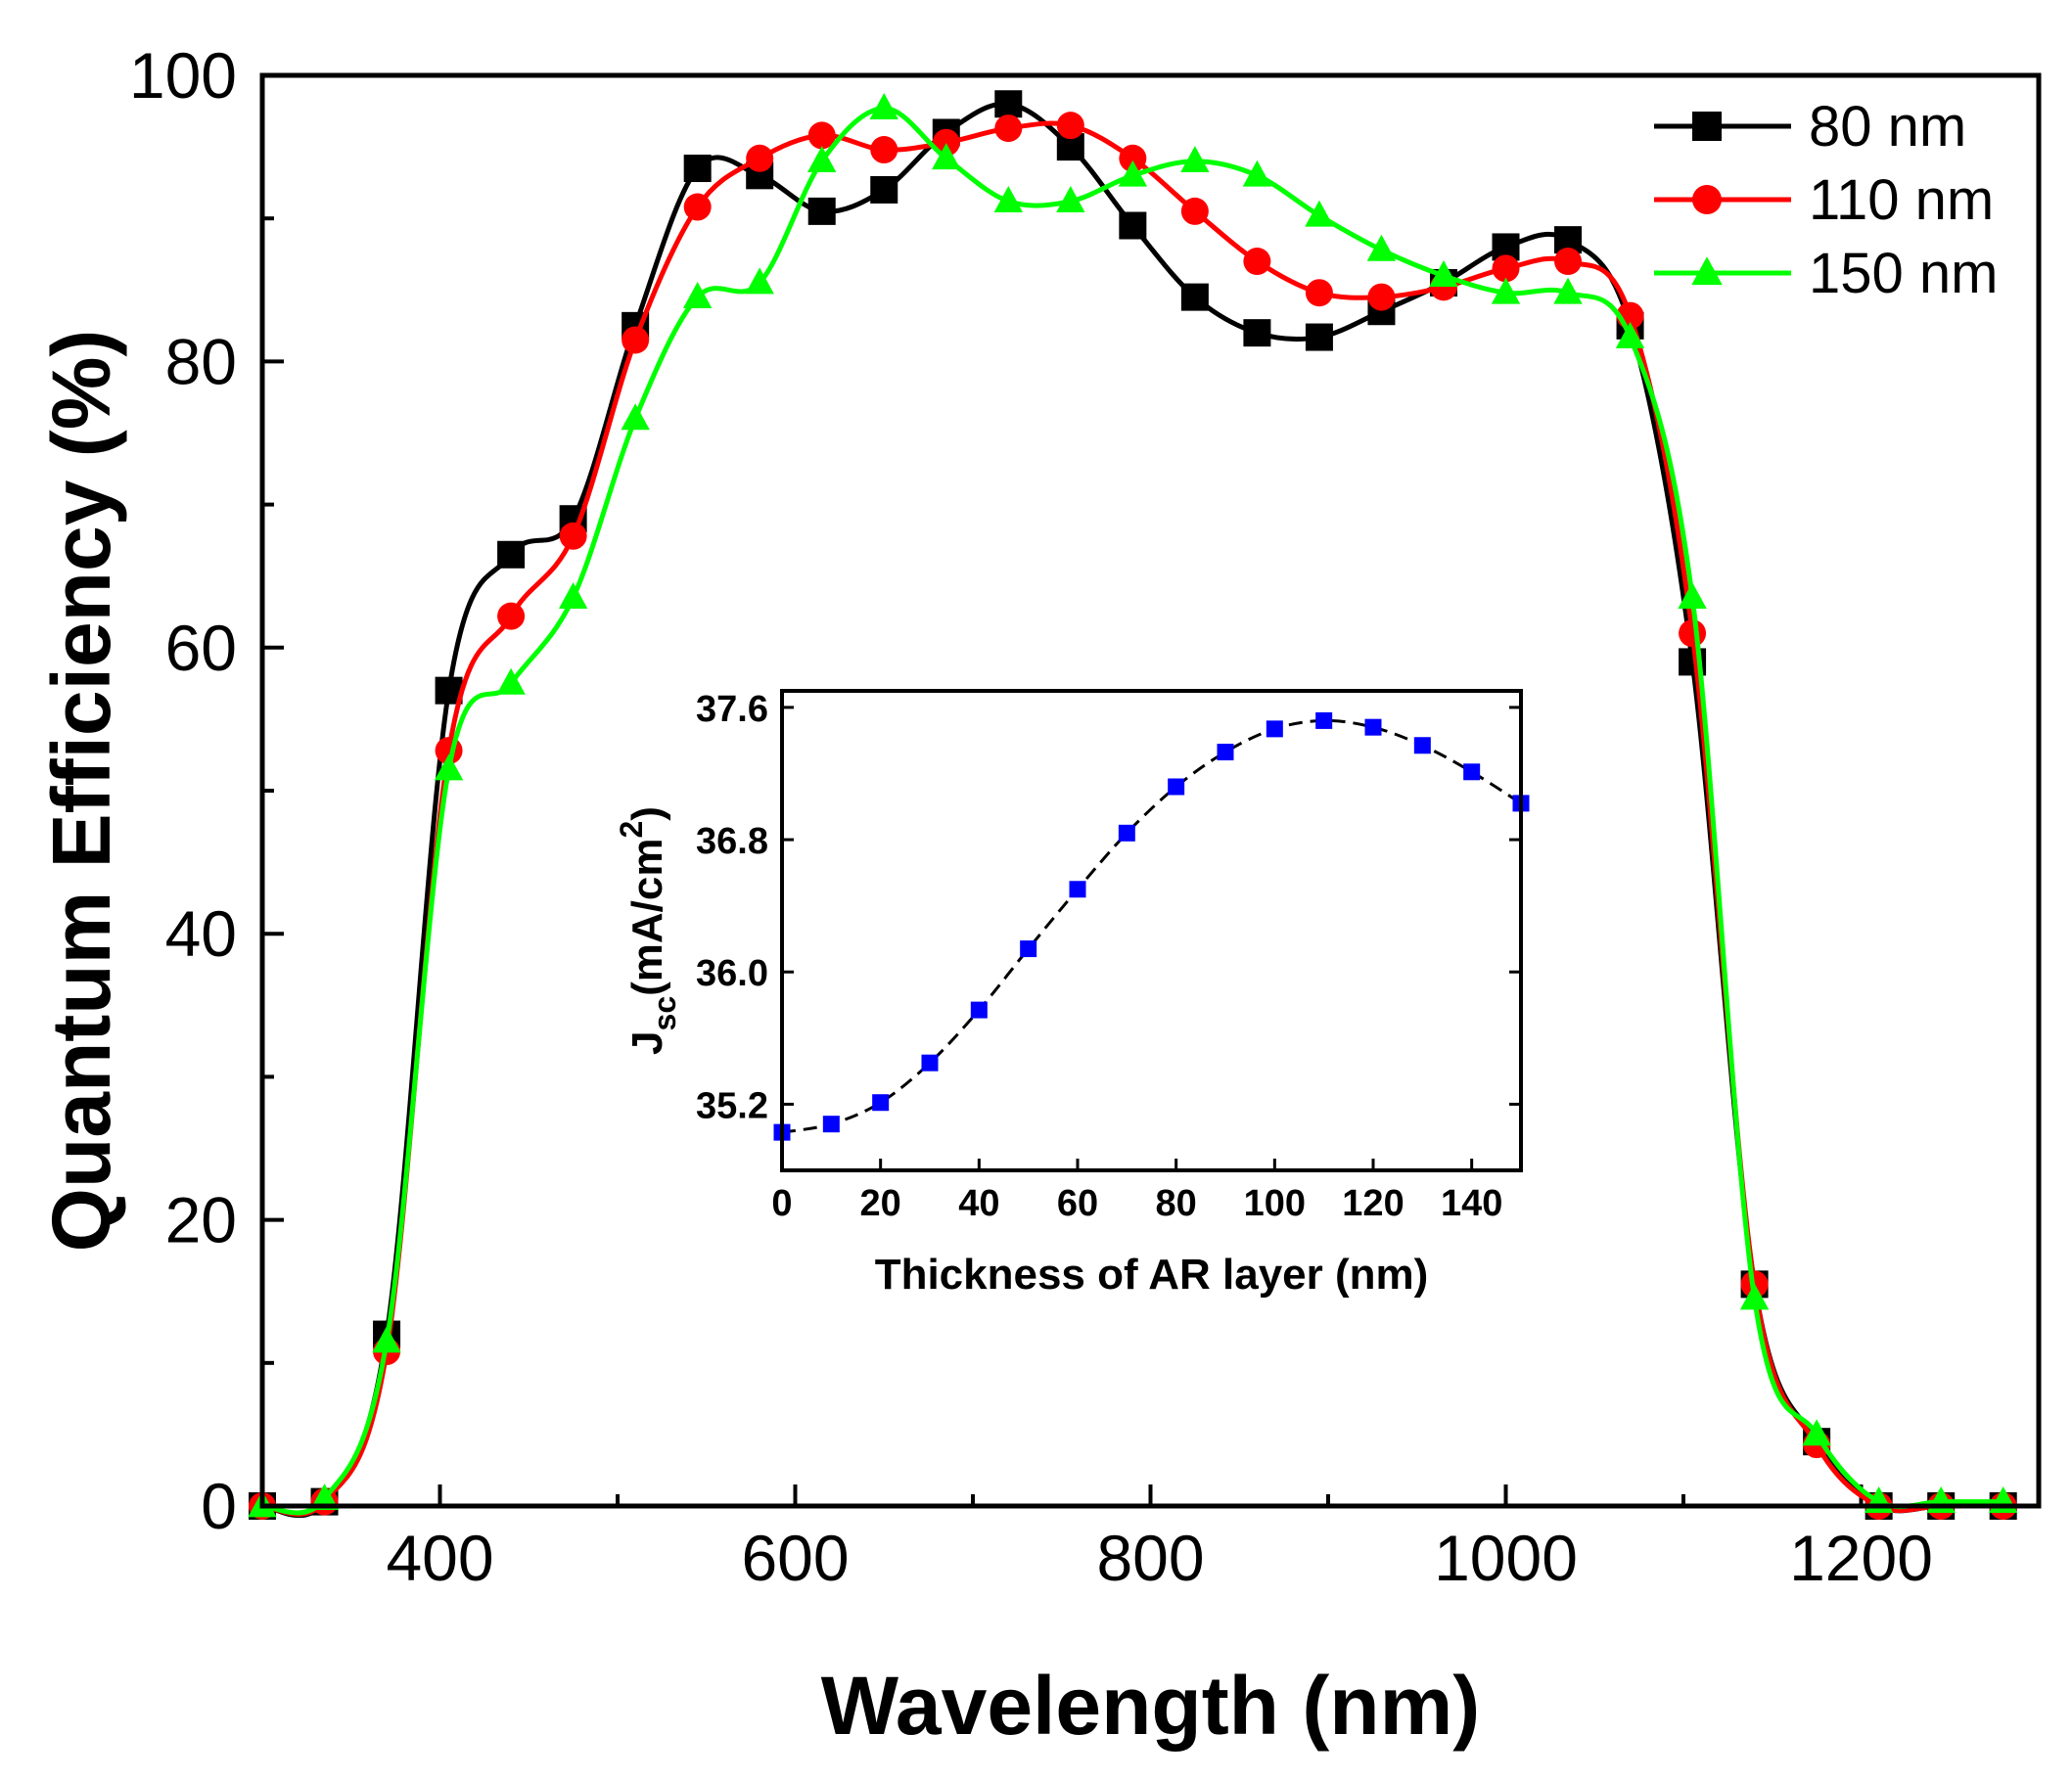 The image size is (2072, 1780). I want to click on y-tick-label: 100, so click(183, 76).